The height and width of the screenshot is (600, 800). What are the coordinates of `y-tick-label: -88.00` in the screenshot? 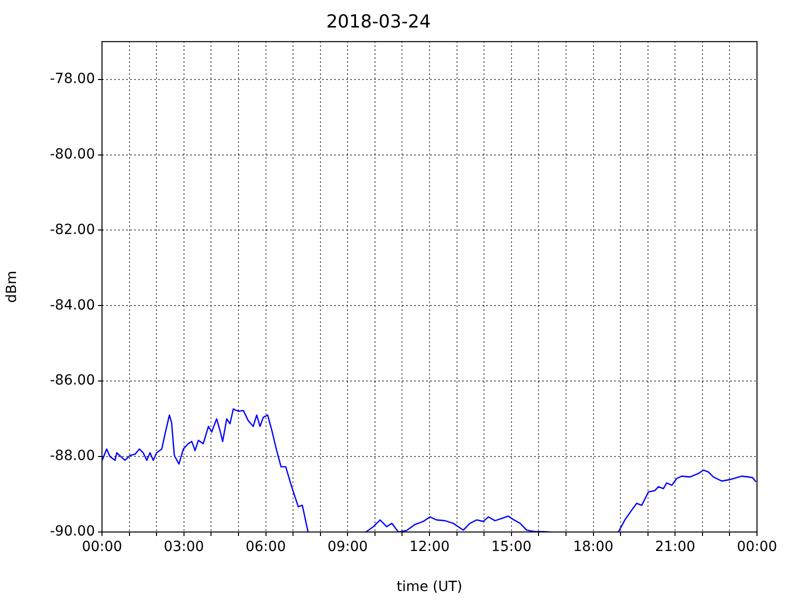 It's located at (72, 456).